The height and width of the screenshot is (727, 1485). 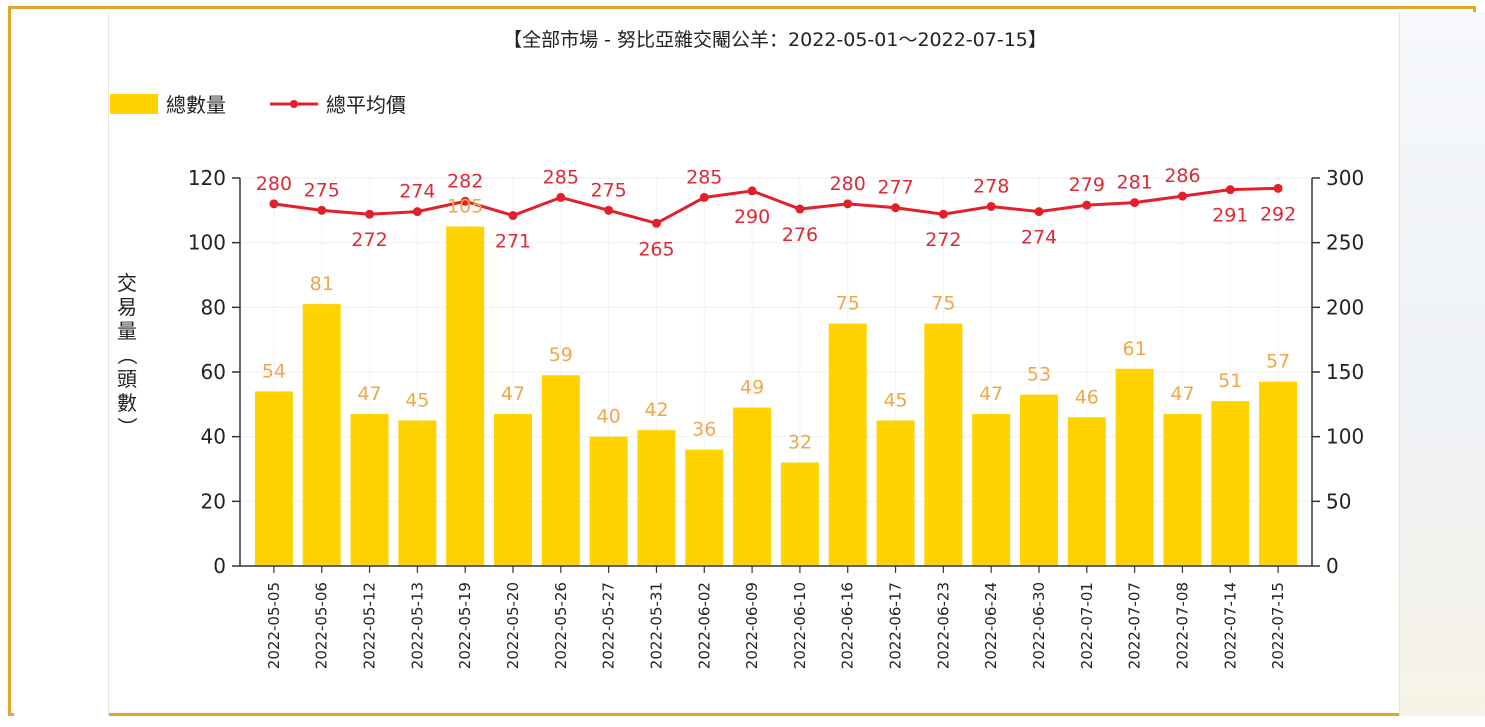 What do you see at coordinates (207, 178) in the screenshot?
I see `y-tick-label-left: 120` at bounding box center [207, 178].